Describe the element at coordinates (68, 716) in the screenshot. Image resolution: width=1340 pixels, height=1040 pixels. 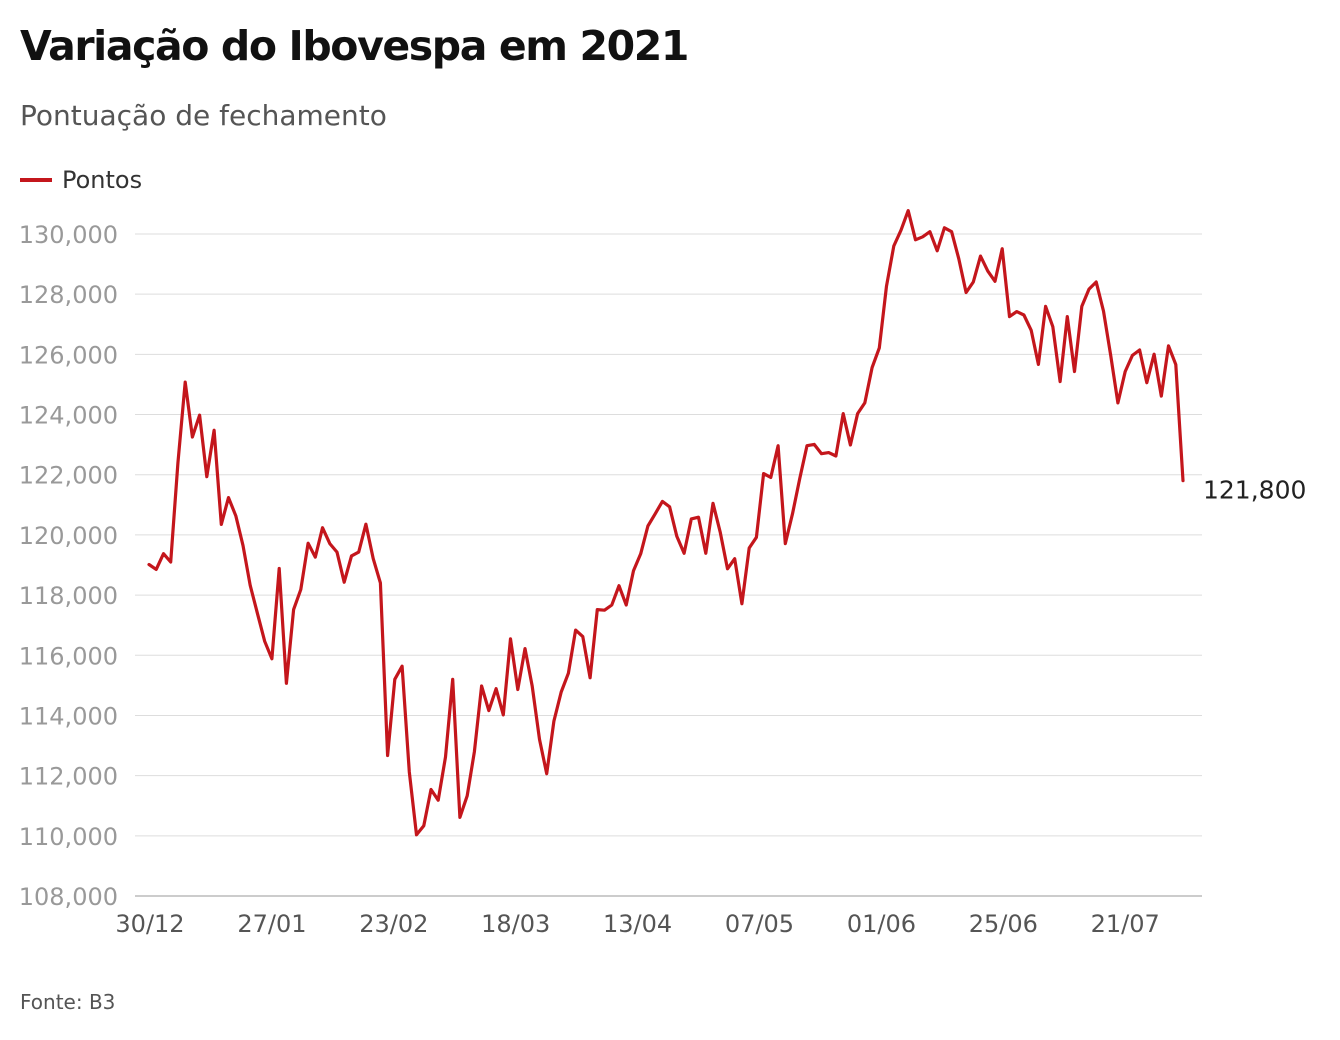
I see `y-tick-label: 114,000` at that location.